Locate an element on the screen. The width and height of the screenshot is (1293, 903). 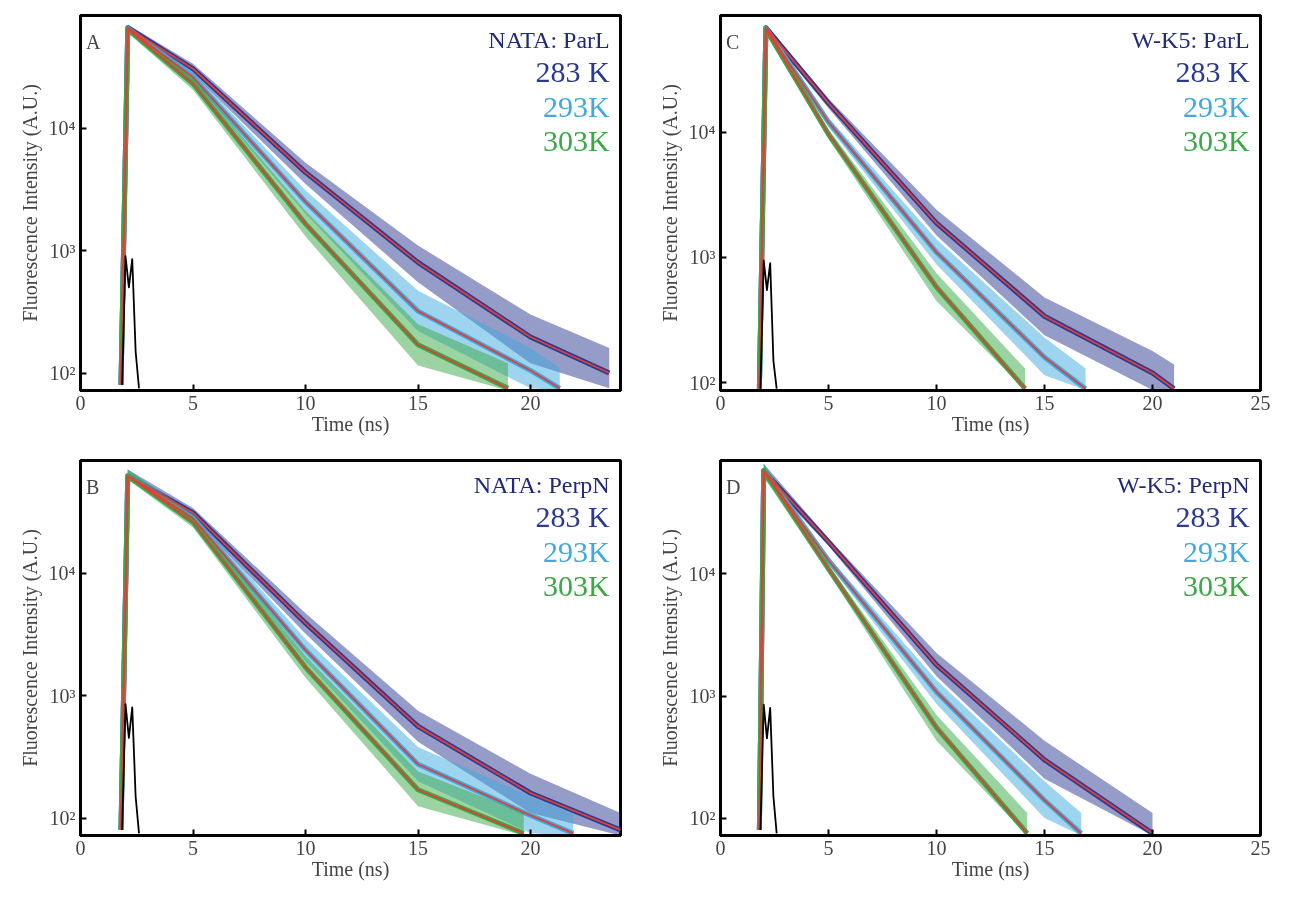
text: NATA: PerpN is located at coordinates (541, 484).